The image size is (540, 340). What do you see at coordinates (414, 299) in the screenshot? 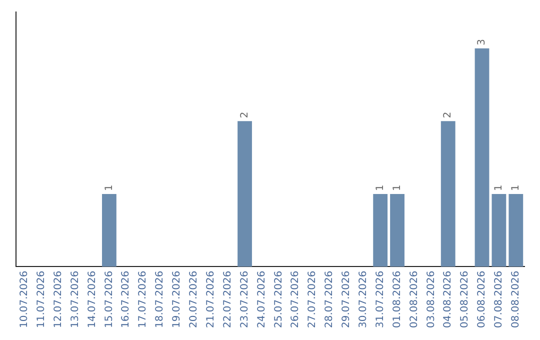
I see `x-tick-label: 02.08.2026` at bounding box center [414, 299].